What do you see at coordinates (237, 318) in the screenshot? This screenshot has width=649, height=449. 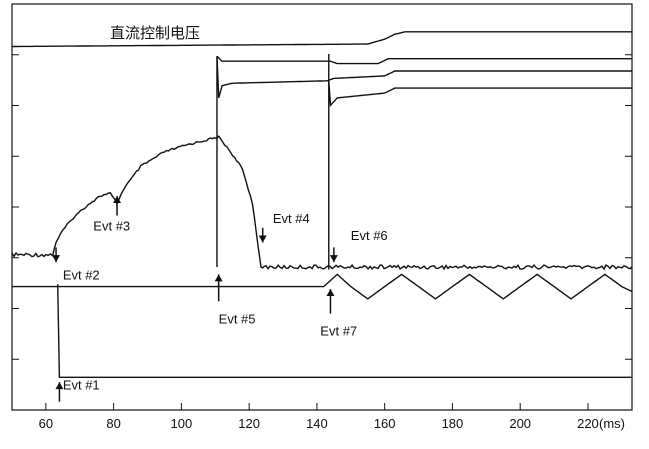 I see `annotation-label: Evt #5` at bounding box center [237, 318].